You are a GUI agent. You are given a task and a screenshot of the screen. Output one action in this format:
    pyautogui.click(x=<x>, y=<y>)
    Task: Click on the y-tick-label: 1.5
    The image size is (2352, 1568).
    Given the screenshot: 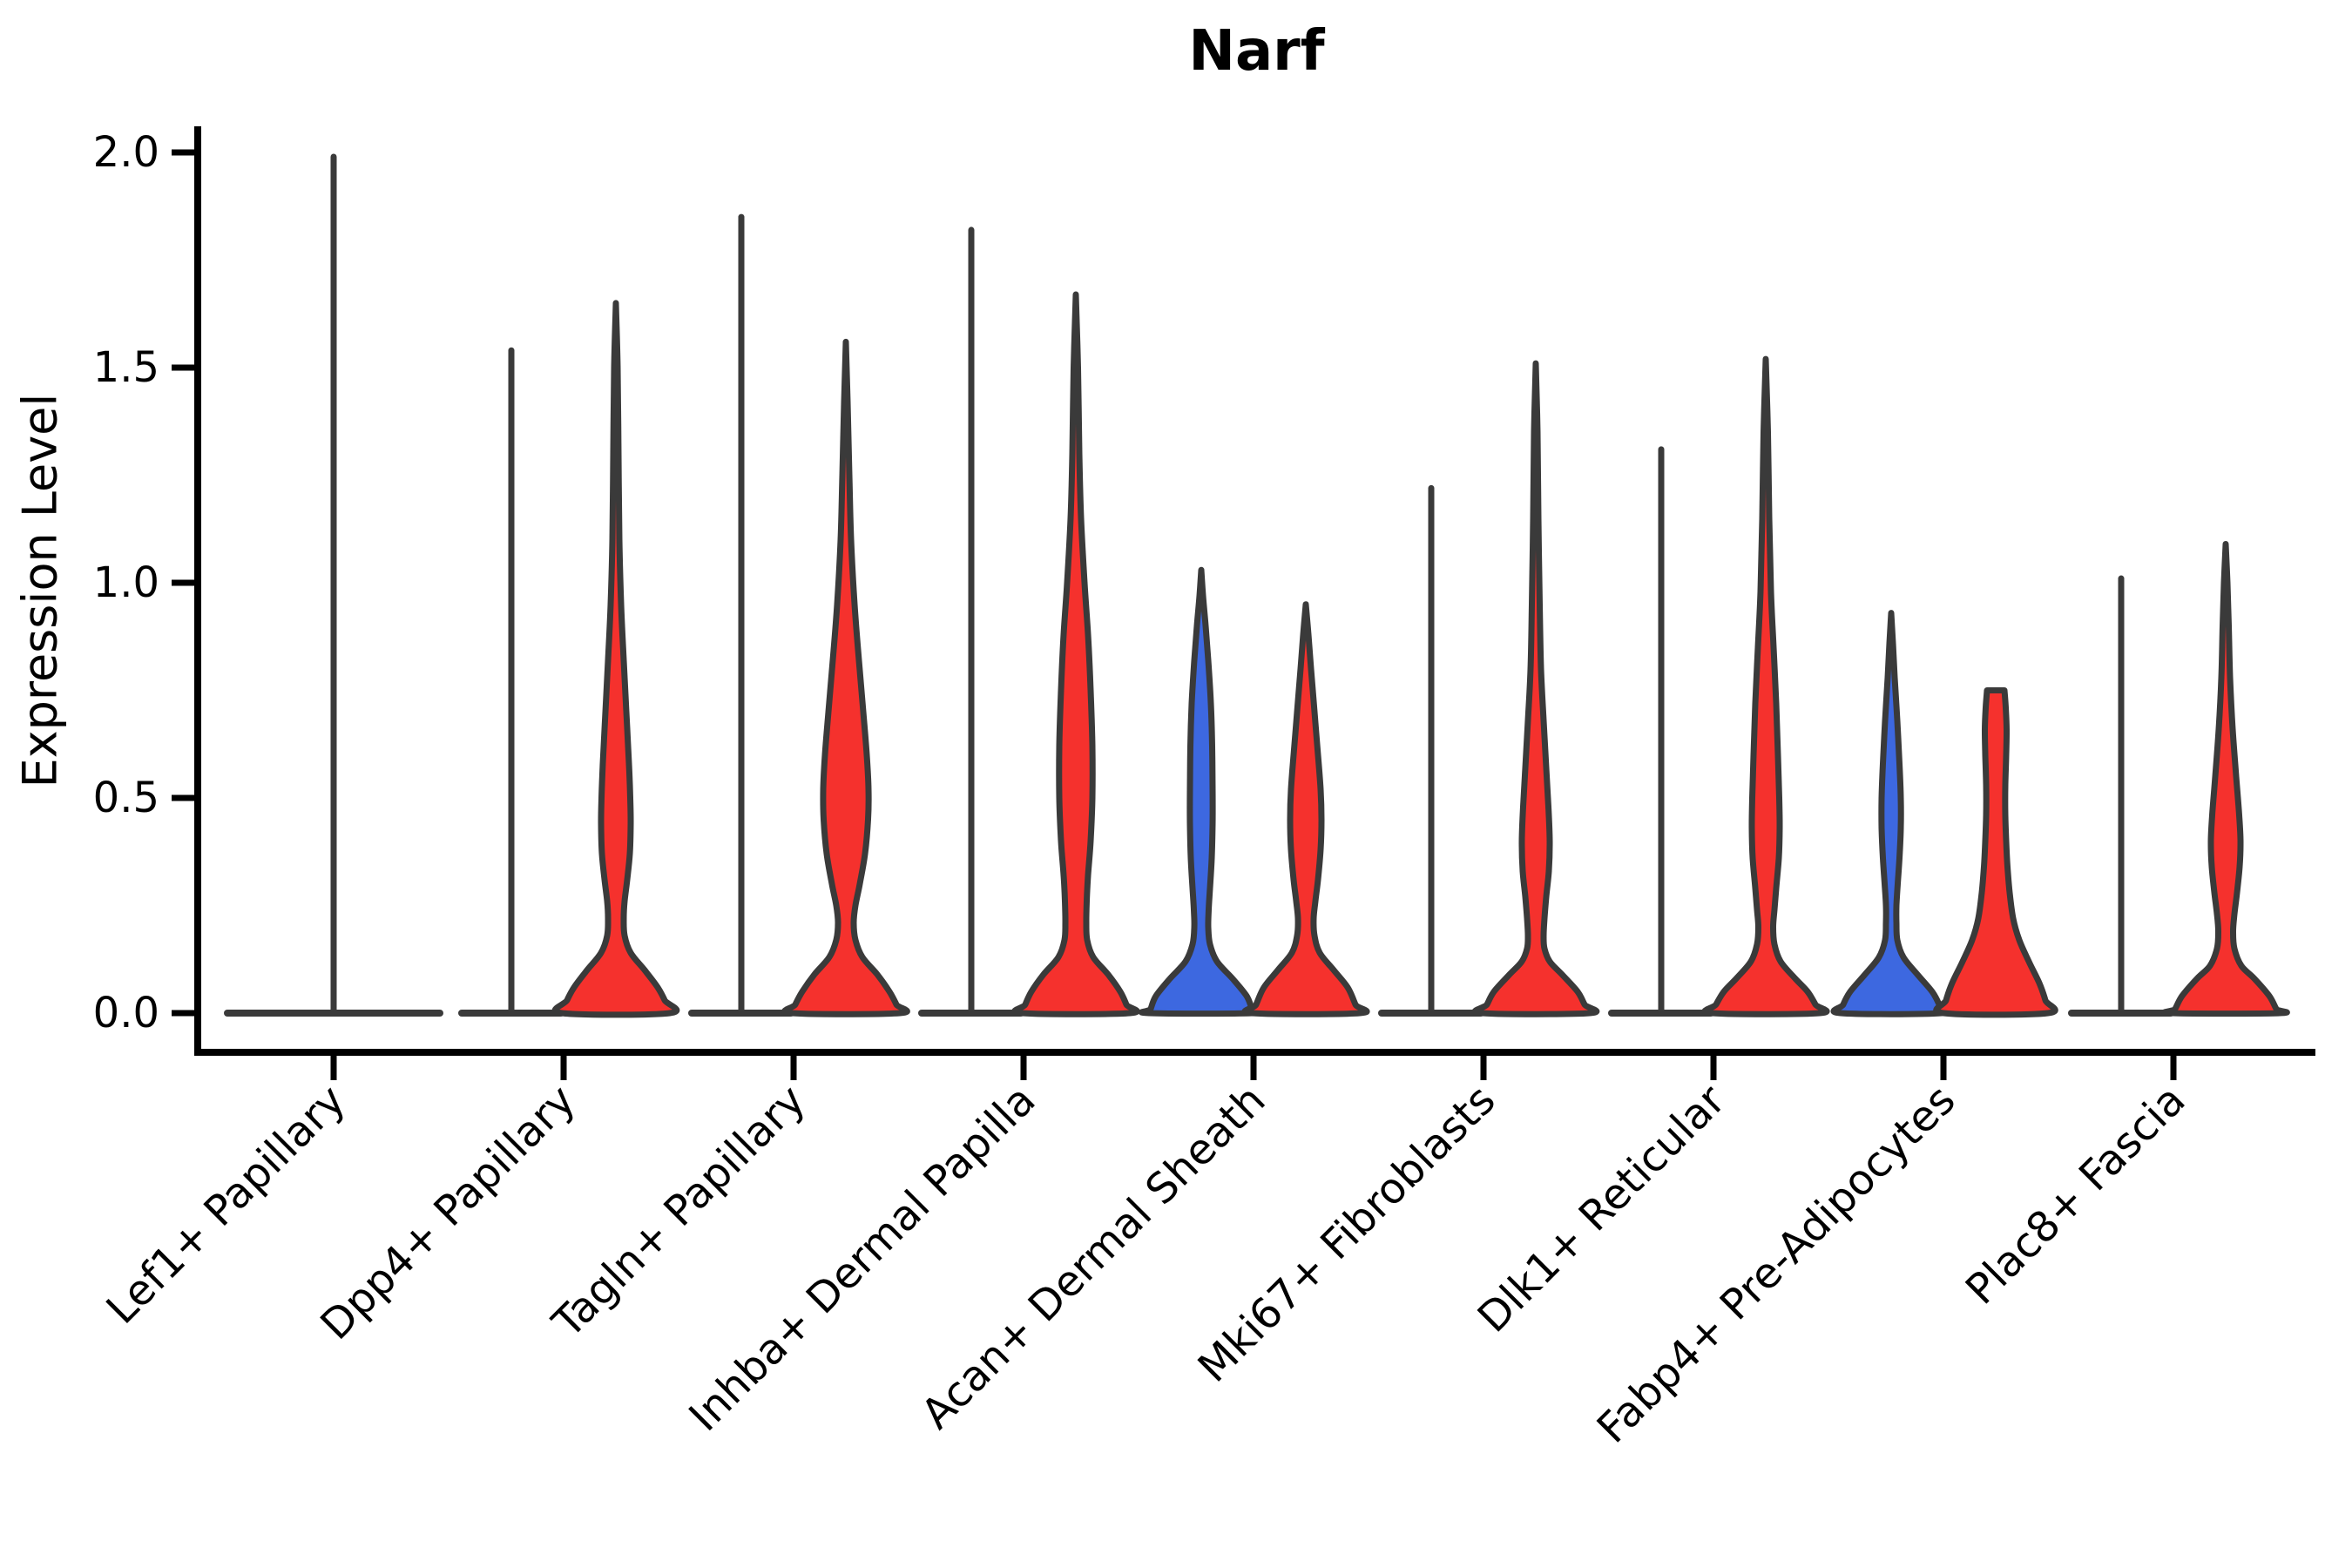 What is the action you would take?
    pyautogui.click(x=126, y=367)
    